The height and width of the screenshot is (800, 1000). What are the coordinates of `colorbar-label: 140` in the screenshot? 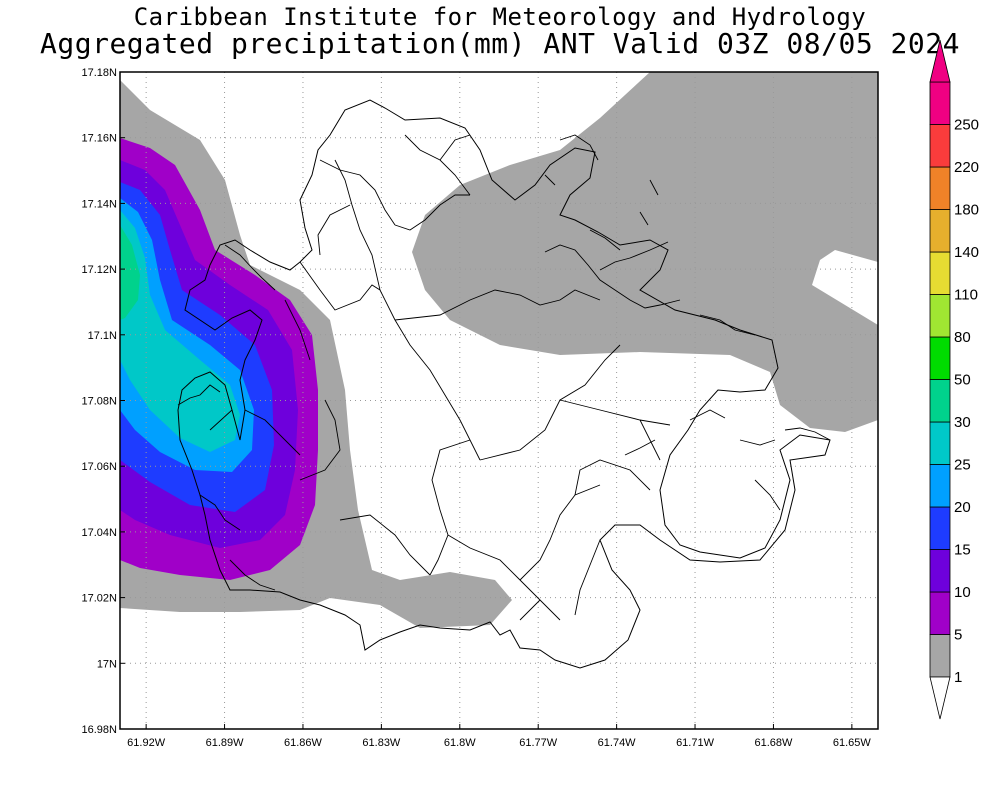 It's located at (966, 252).